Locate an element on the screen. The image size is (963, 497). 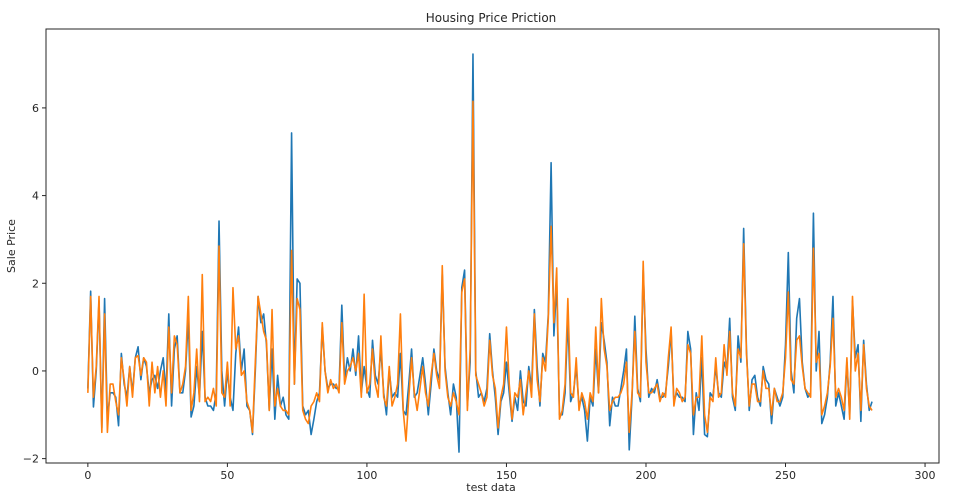
x-tick-label: 250 is located at coordinates (785, 475).